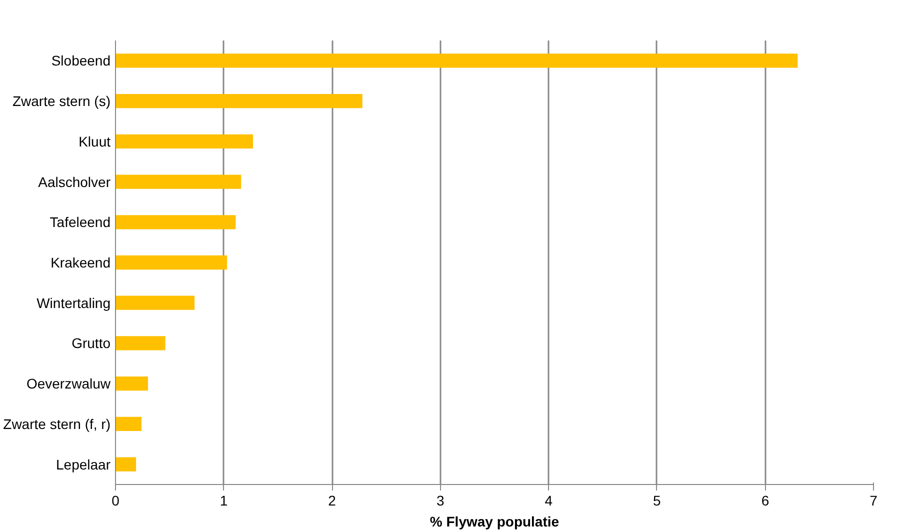 The width and height of the screenshot is (898, 532). Describe the element at coordinates (548, 500) in the screenshot. I see `x-tick-label: 4` at that location.